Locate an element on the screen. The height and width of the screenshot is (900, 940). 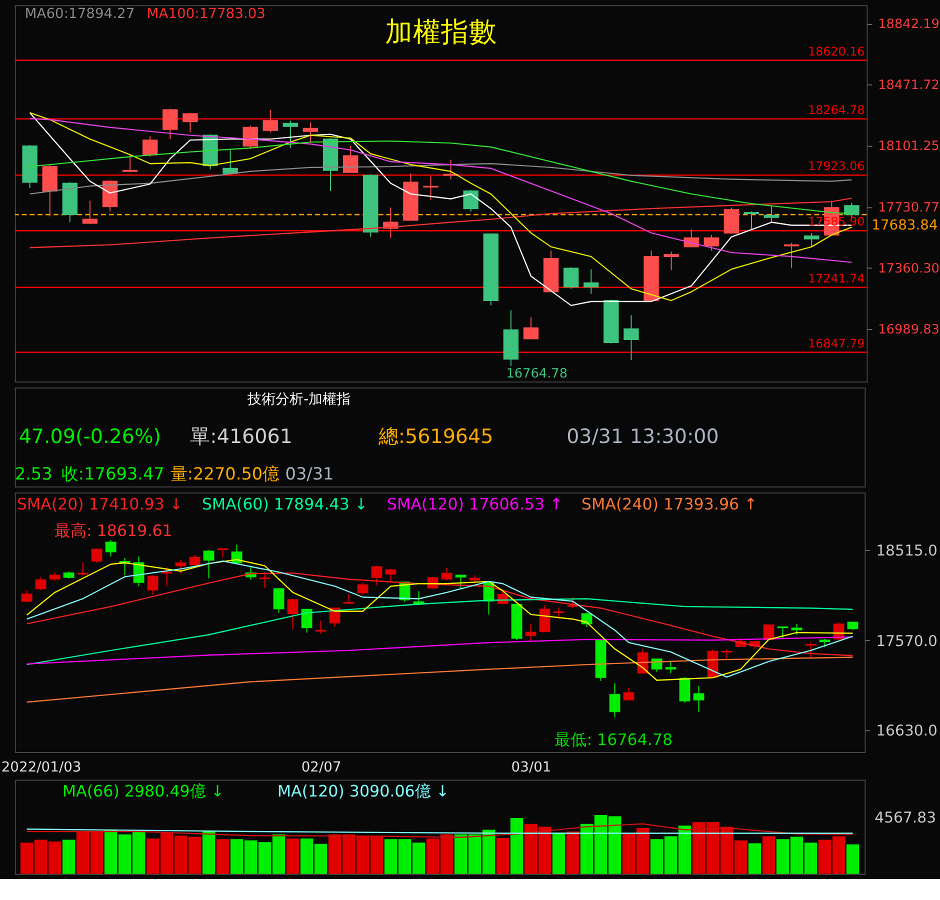
text: SMA(20) 17410.93 ↓ is located at coordinates (99, 504).